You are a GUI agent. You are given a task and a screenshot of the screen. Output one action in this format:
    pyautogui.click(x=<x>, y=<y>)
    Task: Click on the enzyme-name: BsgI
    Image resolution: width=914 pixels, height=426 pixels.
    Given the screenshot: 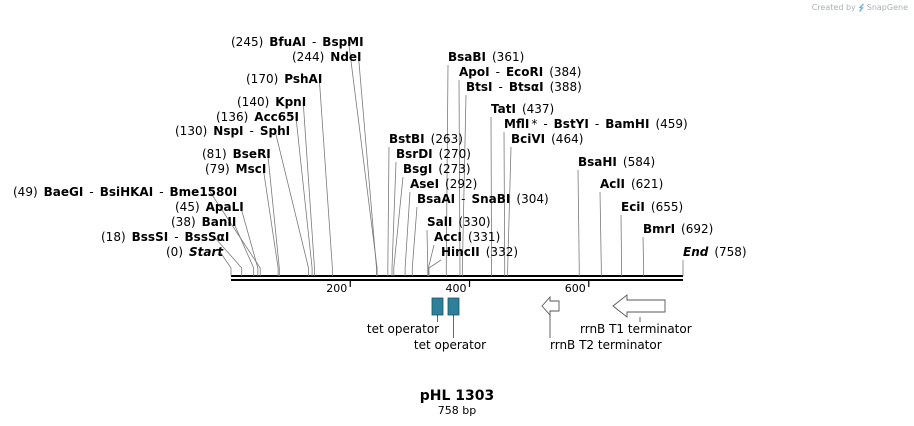 What is the action you would take?
    pyautogui.click(x=417, y=169)
    